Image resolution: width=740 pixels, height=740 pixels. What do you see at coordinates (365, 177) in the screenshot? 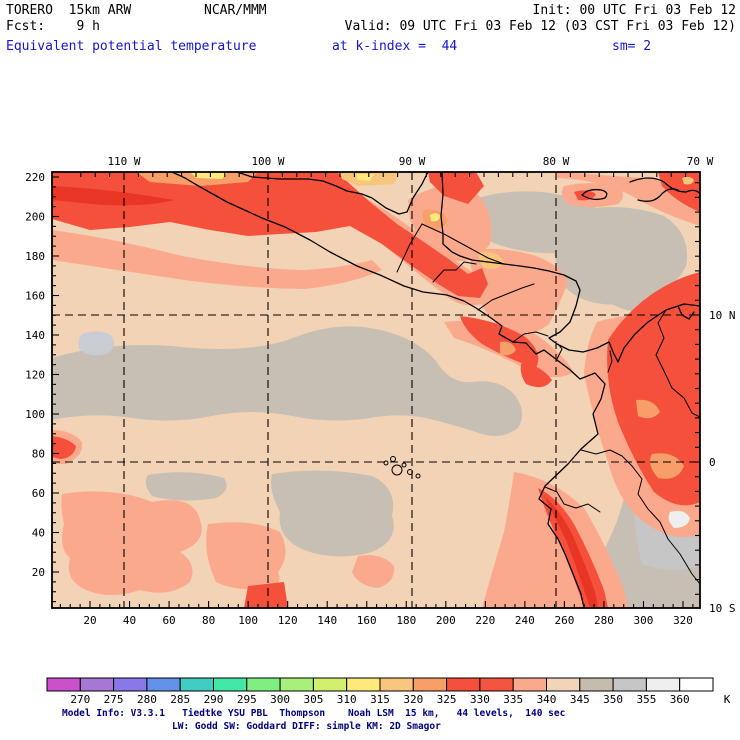
I see `oaxaca-yellow-dot` at bounding box center [365, 177].